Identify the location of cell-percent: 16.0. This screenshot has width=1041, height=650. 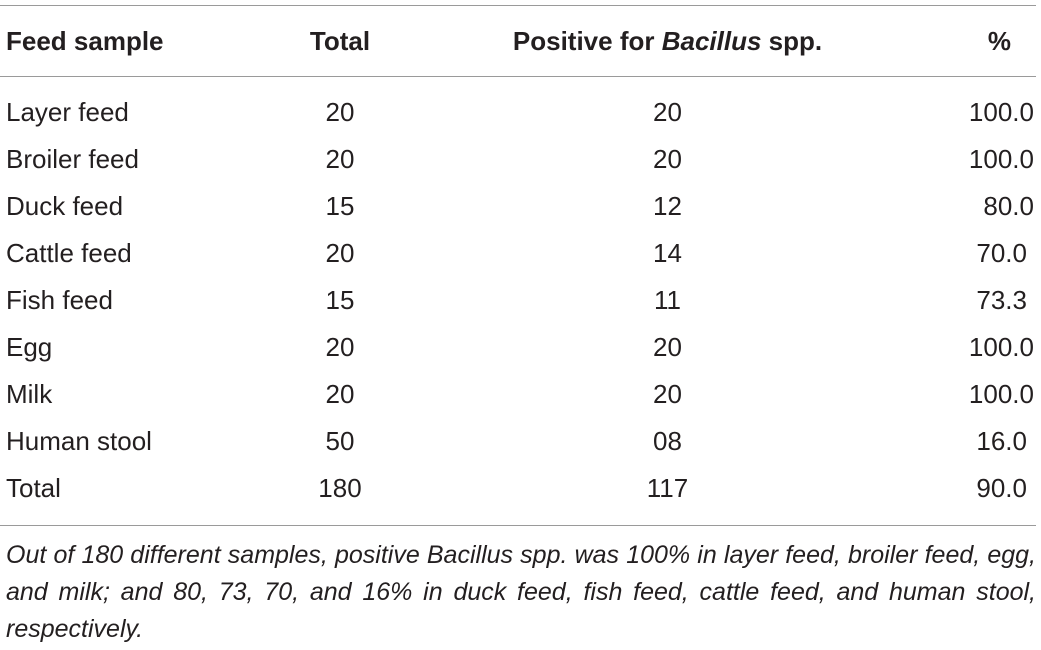
(1001, 441).